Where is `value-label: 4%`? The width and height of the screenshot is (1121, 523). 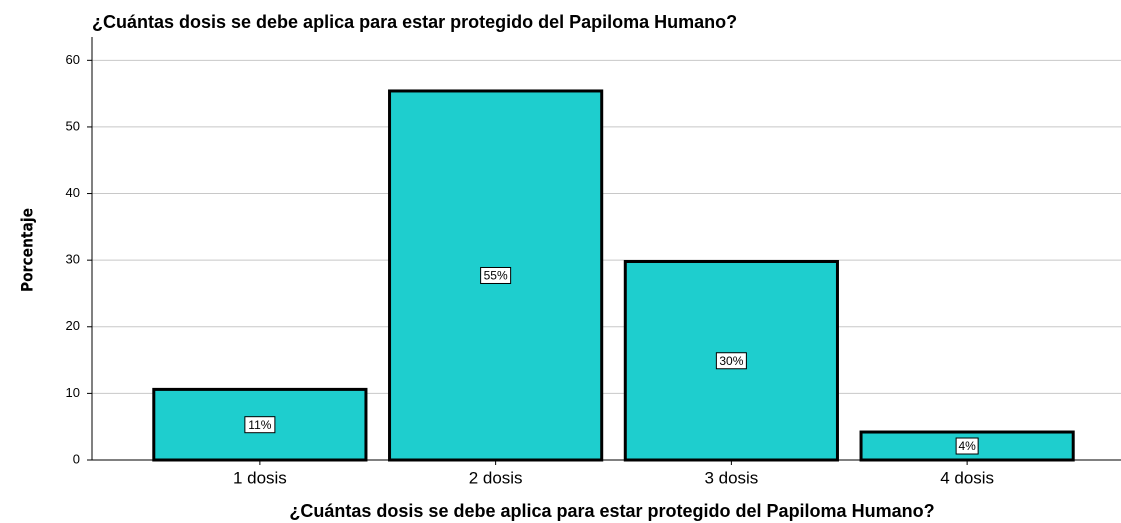 value-label: 4% is located at coordinates (967, 446).